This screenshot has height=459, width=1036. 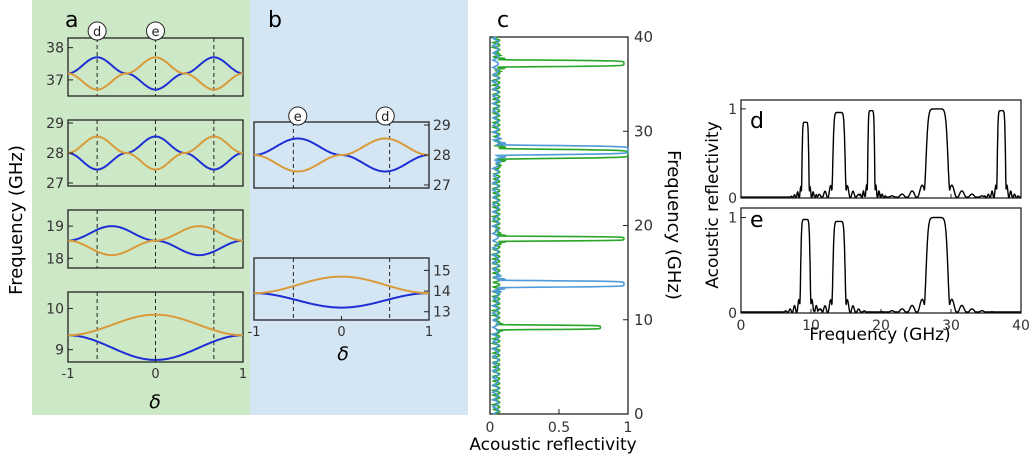 I want to click on plot-frame-e, so click(x=881, y=260).